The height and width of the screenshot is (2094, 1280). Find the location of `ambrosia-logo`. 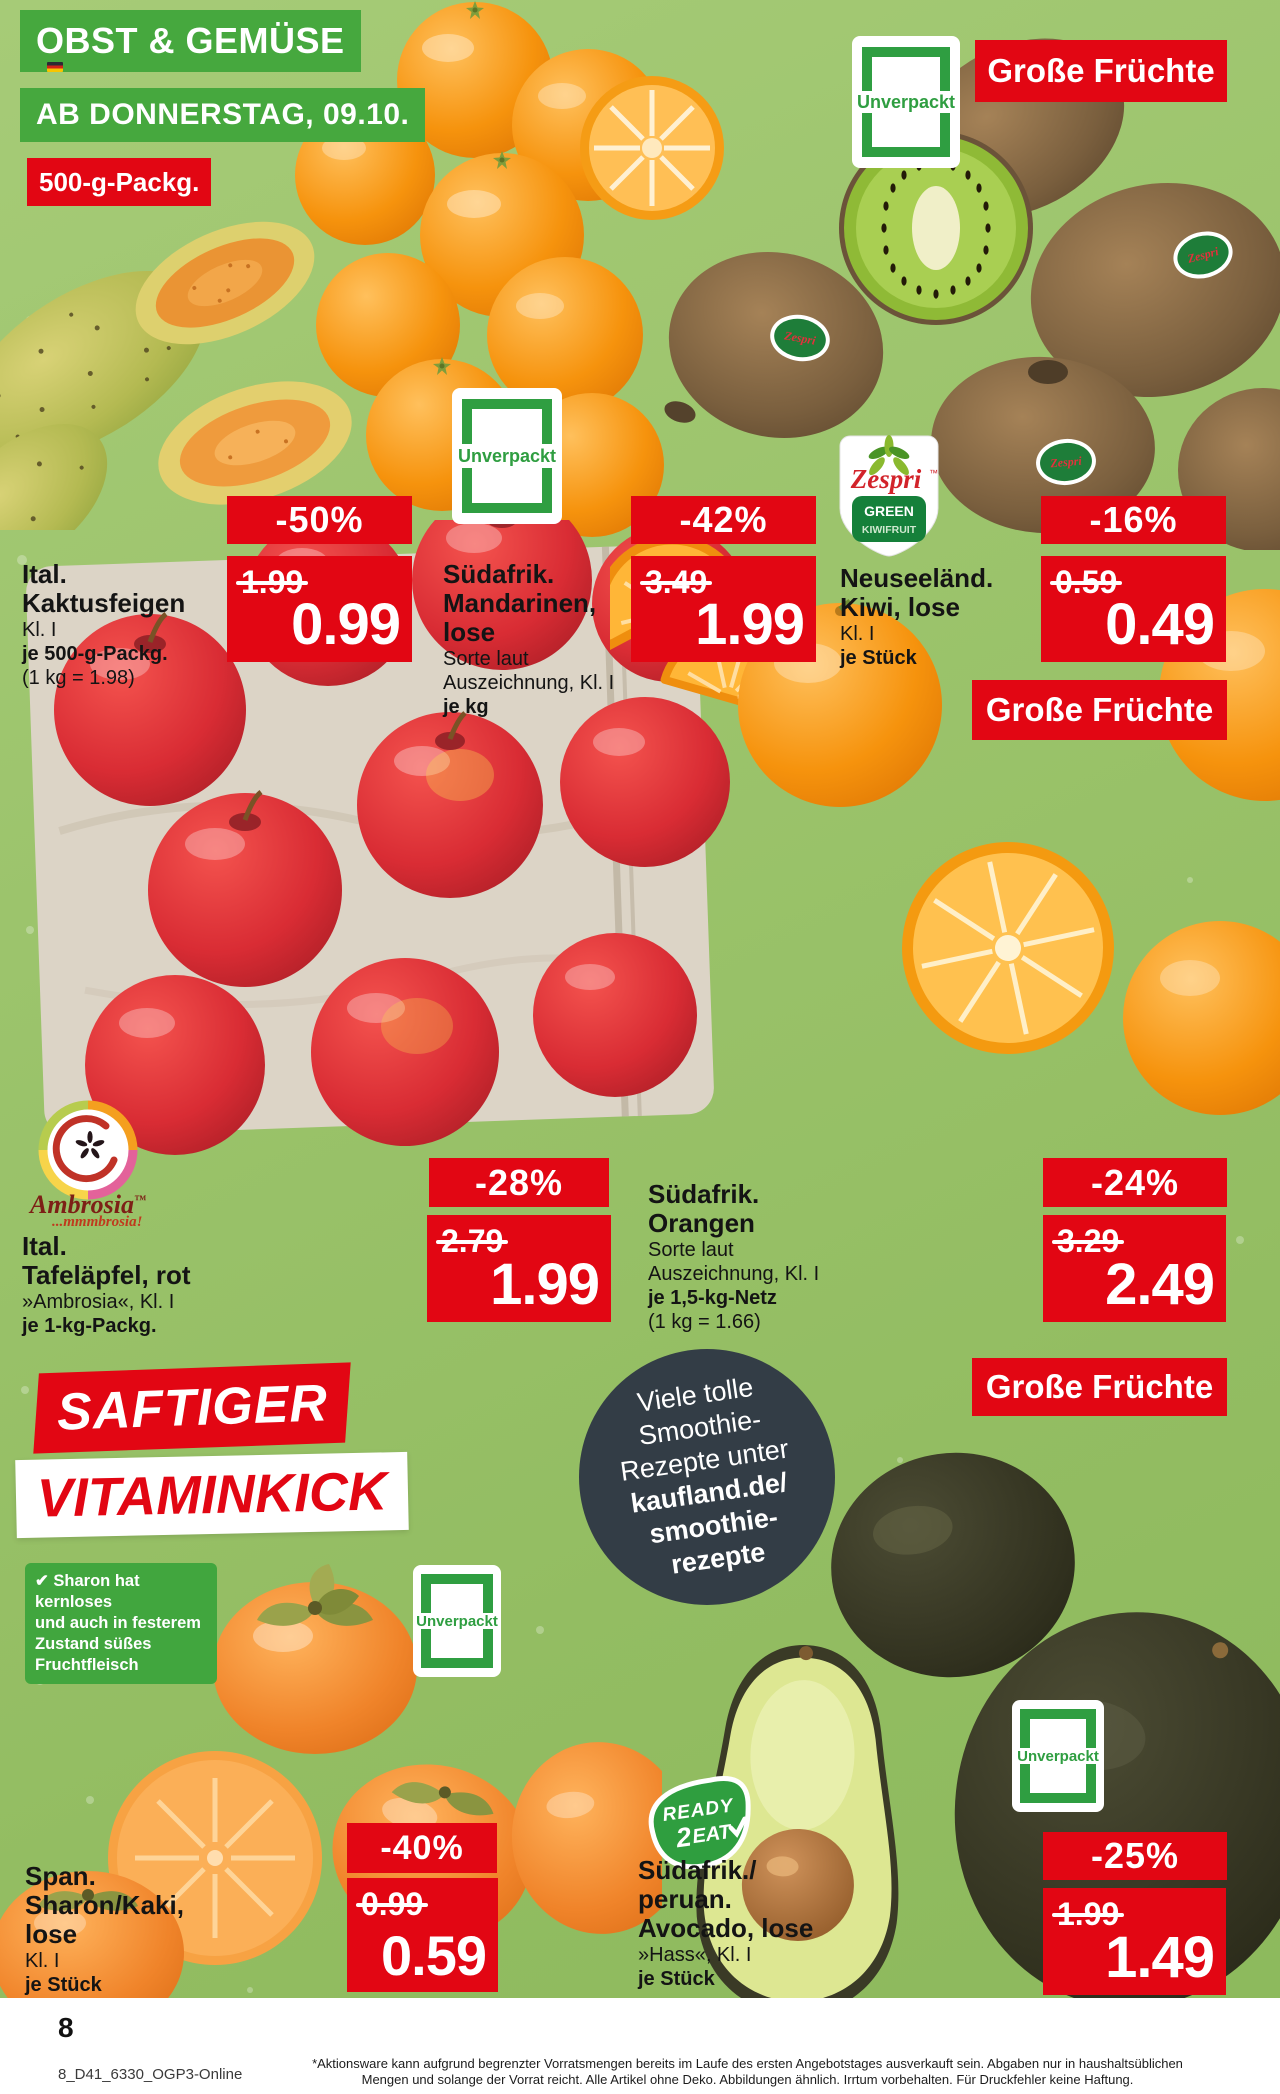

ambrosia-logo is located at coordinates (88, 1150).